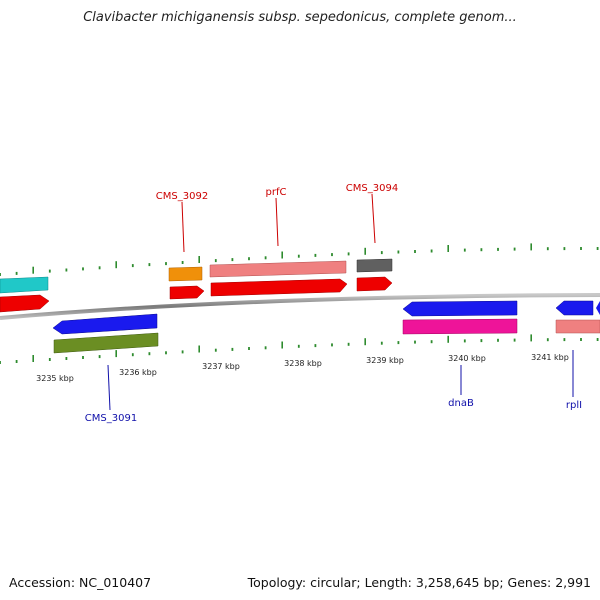 This screenshot has width=600, height=600. Describe the element at coordinates (550, 357) in the screenshot. I see `scale-label-3241: 3241 kbp` at that location.